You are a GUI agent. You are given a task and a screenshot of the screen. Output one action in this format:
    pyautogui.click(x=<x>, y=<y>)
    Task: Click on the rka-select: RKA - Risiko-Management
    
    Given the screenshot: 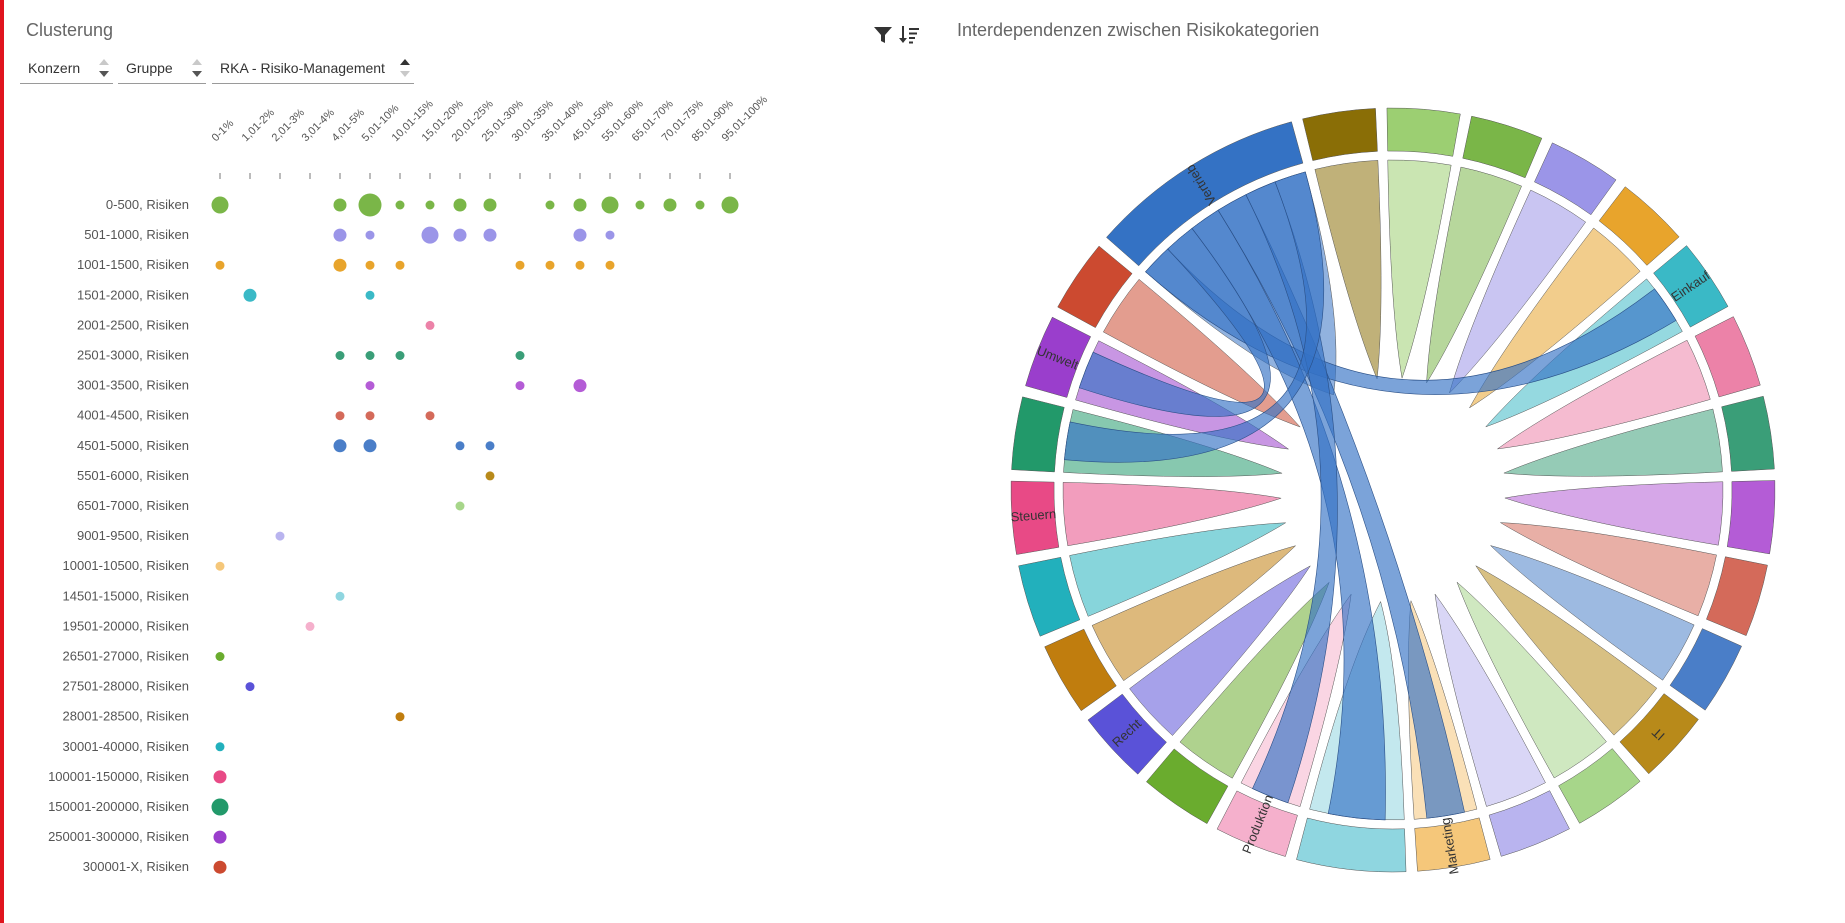 What is the action you would take?
    pyautogui.click(x=313, y=68)
    